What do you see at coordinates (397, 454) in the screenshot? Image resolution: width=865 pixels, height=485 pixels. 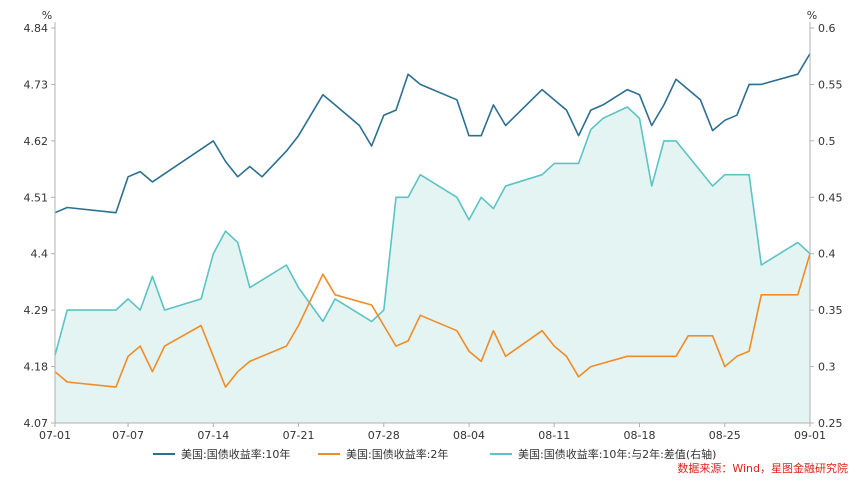 I see `legend-label-1: 美国:国债收益率:2年` at bounding box center [397, 454].